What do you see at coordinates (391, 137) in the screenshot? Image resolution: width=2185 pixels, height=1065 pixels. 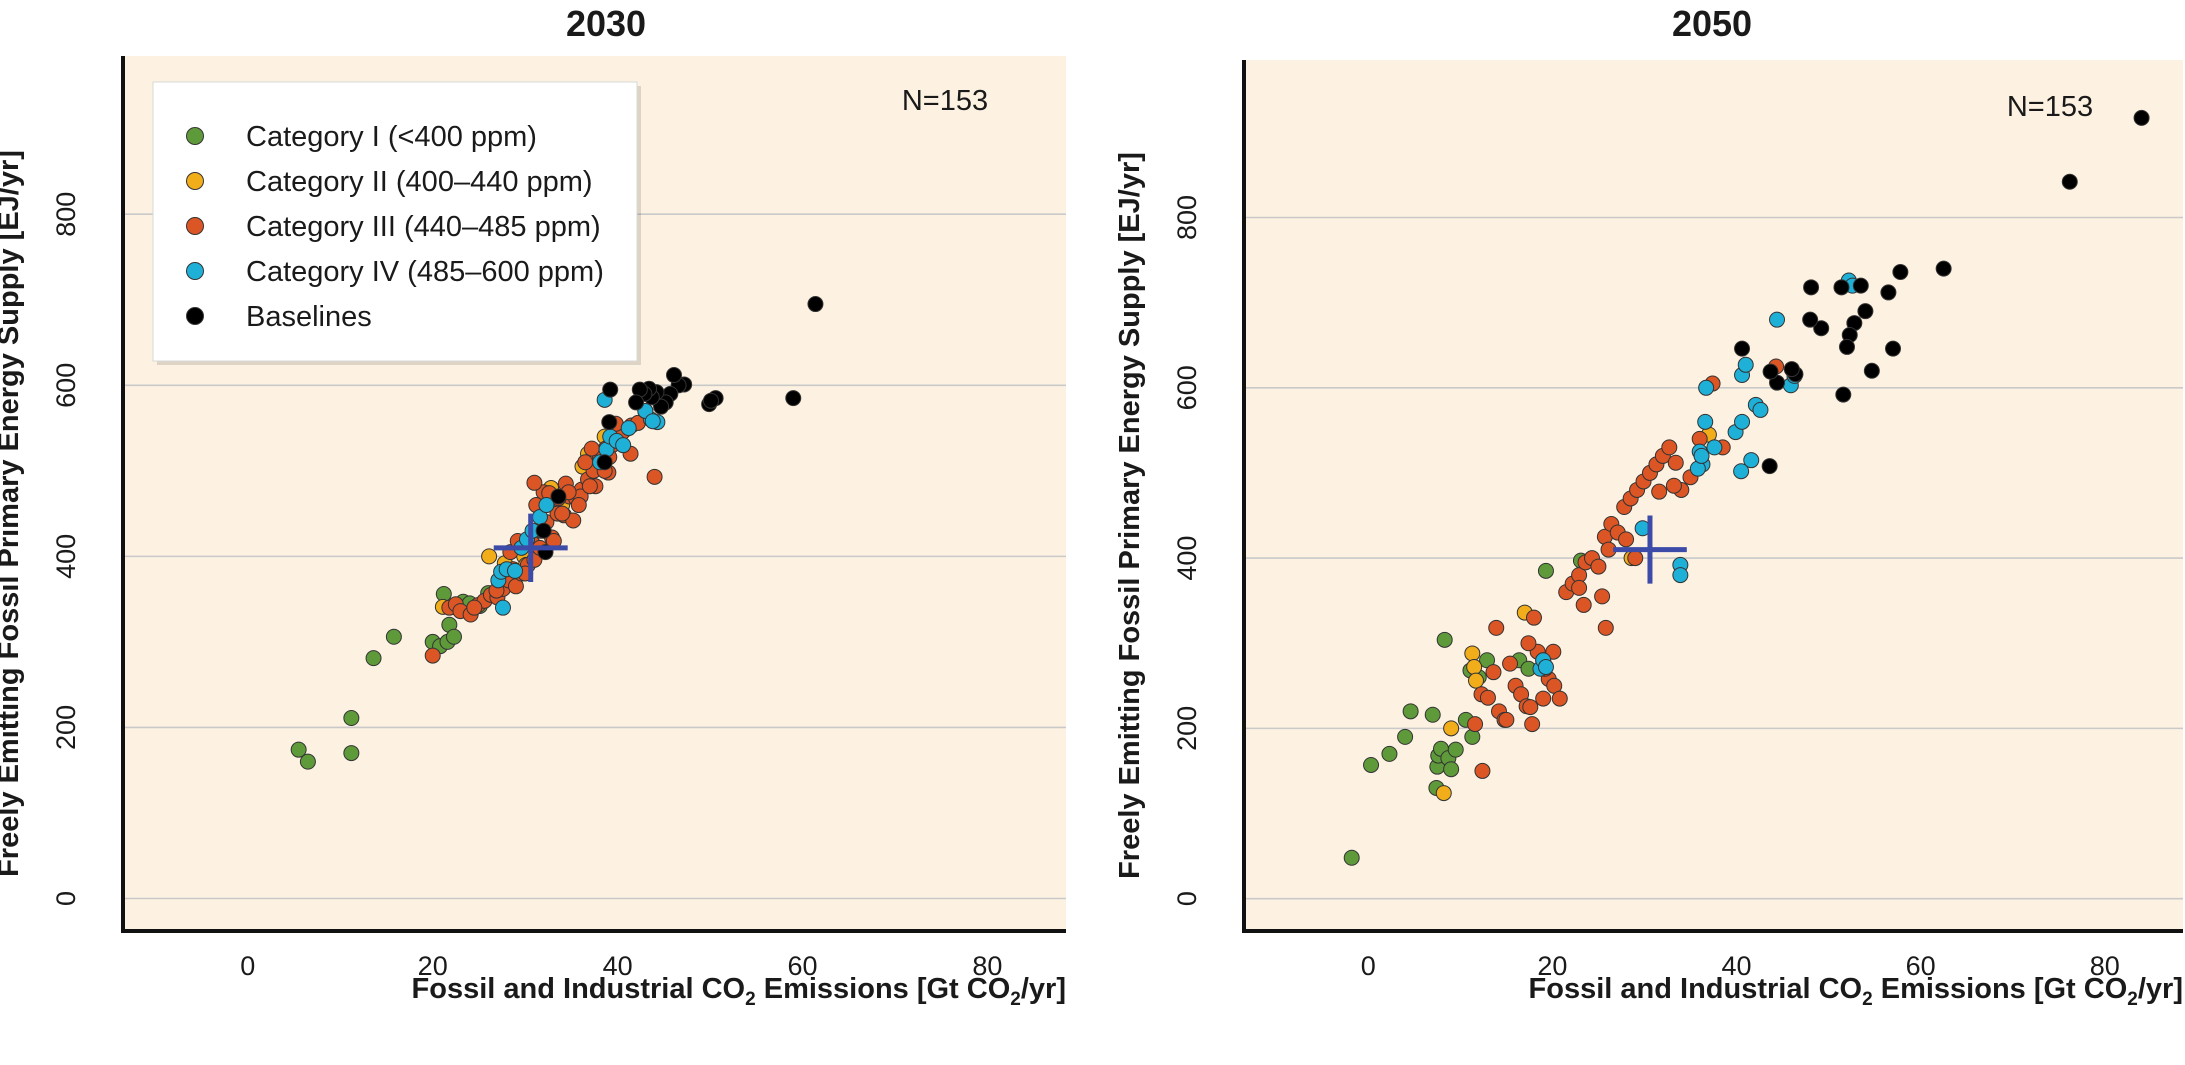 I see `legend-label: Category I (<400 ppm)` at bounding box center [391, 137].